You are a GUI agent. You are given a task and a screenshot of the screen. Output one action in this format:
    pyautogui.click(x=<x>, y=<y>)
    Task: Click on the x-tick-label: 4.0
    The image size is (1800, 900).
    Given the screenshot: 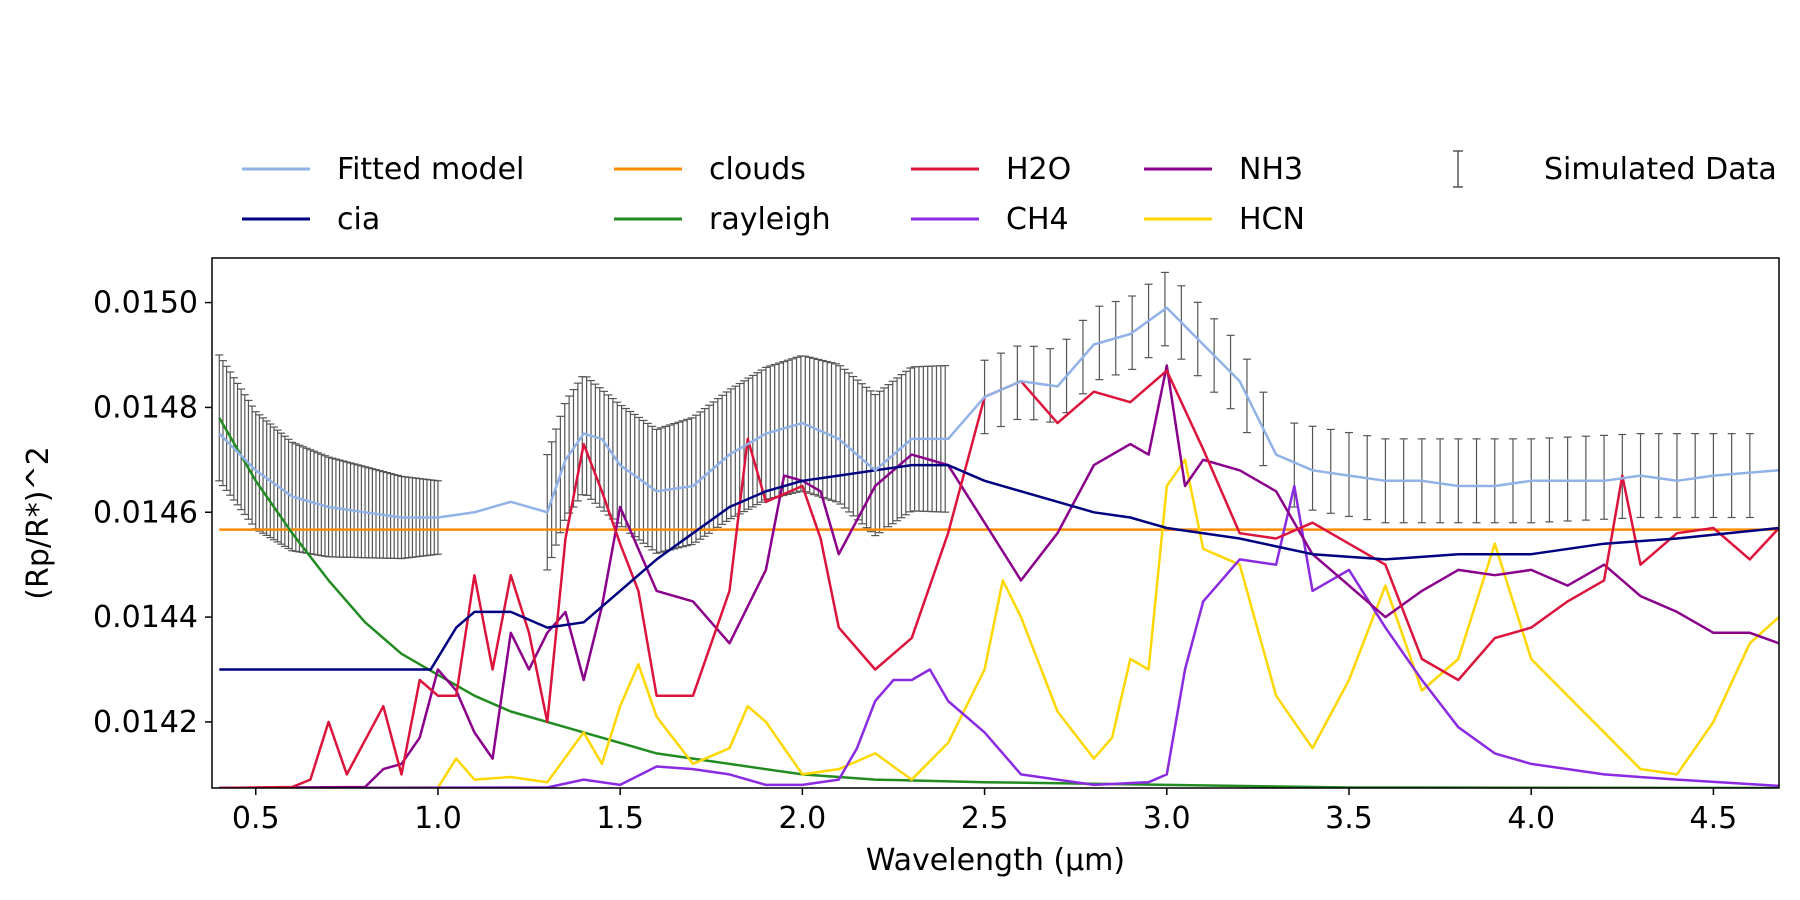 What is the action you would take?
    pyautogui.click(x=1531, y=818)
    